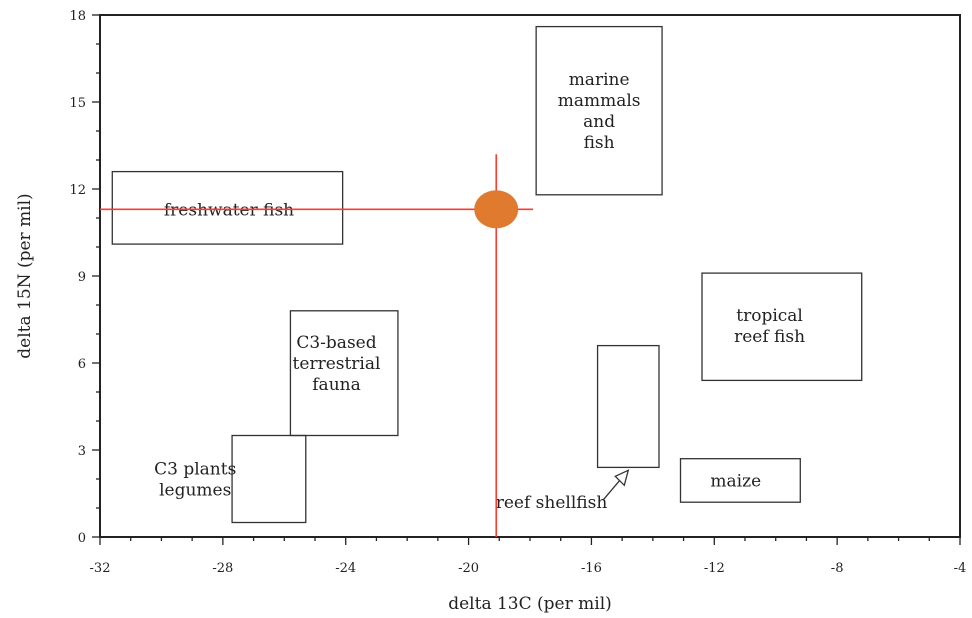  I want to click on region-box-c3-plants-legumes, so click(269, 479).